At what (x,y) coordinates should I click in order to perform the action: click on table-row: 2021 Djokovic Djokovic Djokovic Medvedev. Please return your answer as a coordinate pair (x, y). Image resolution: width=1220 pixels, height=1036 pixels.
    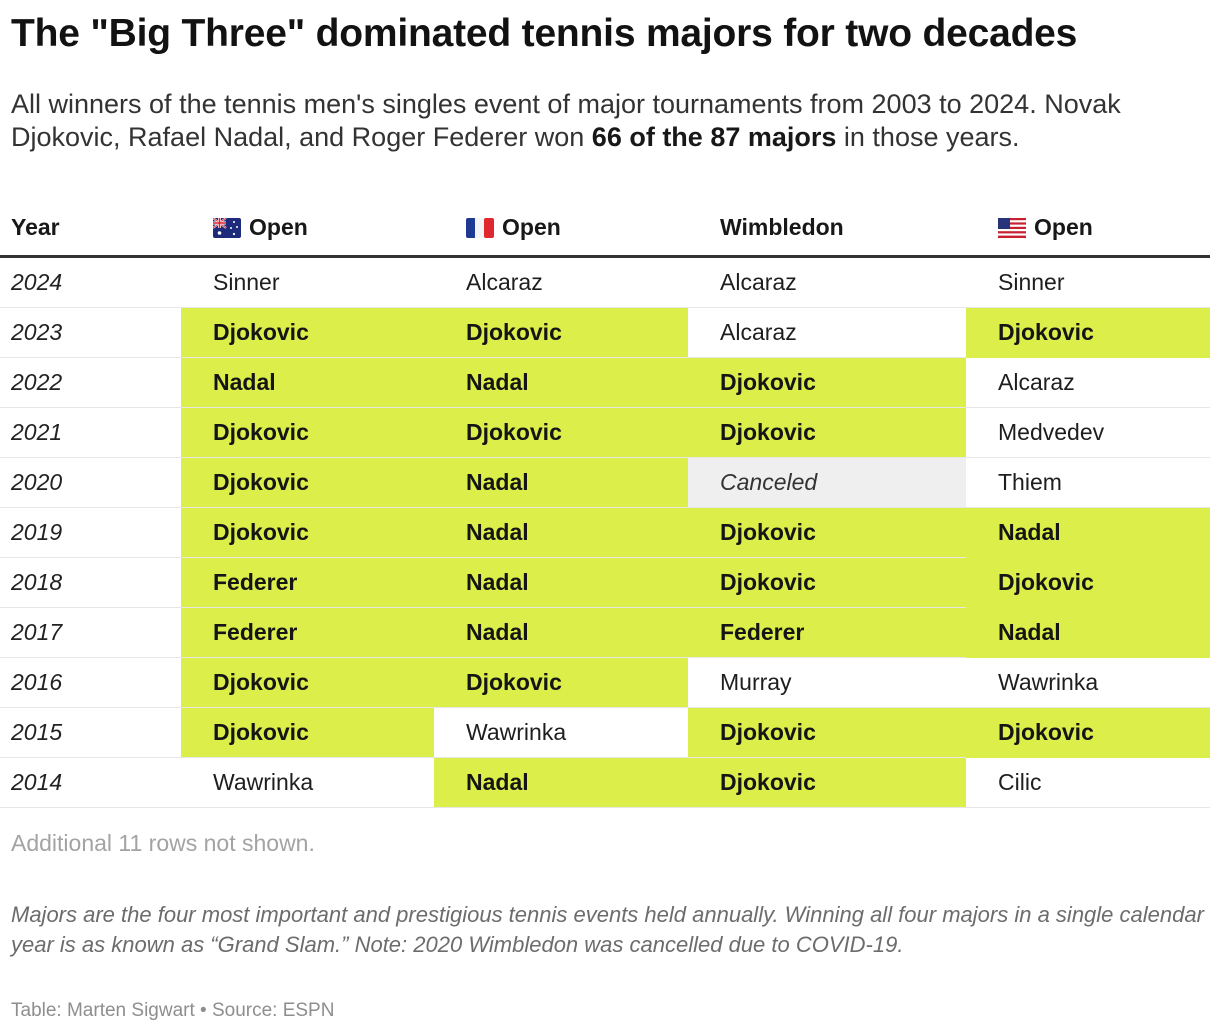
    Looking at the image, I should click on (605, 432).